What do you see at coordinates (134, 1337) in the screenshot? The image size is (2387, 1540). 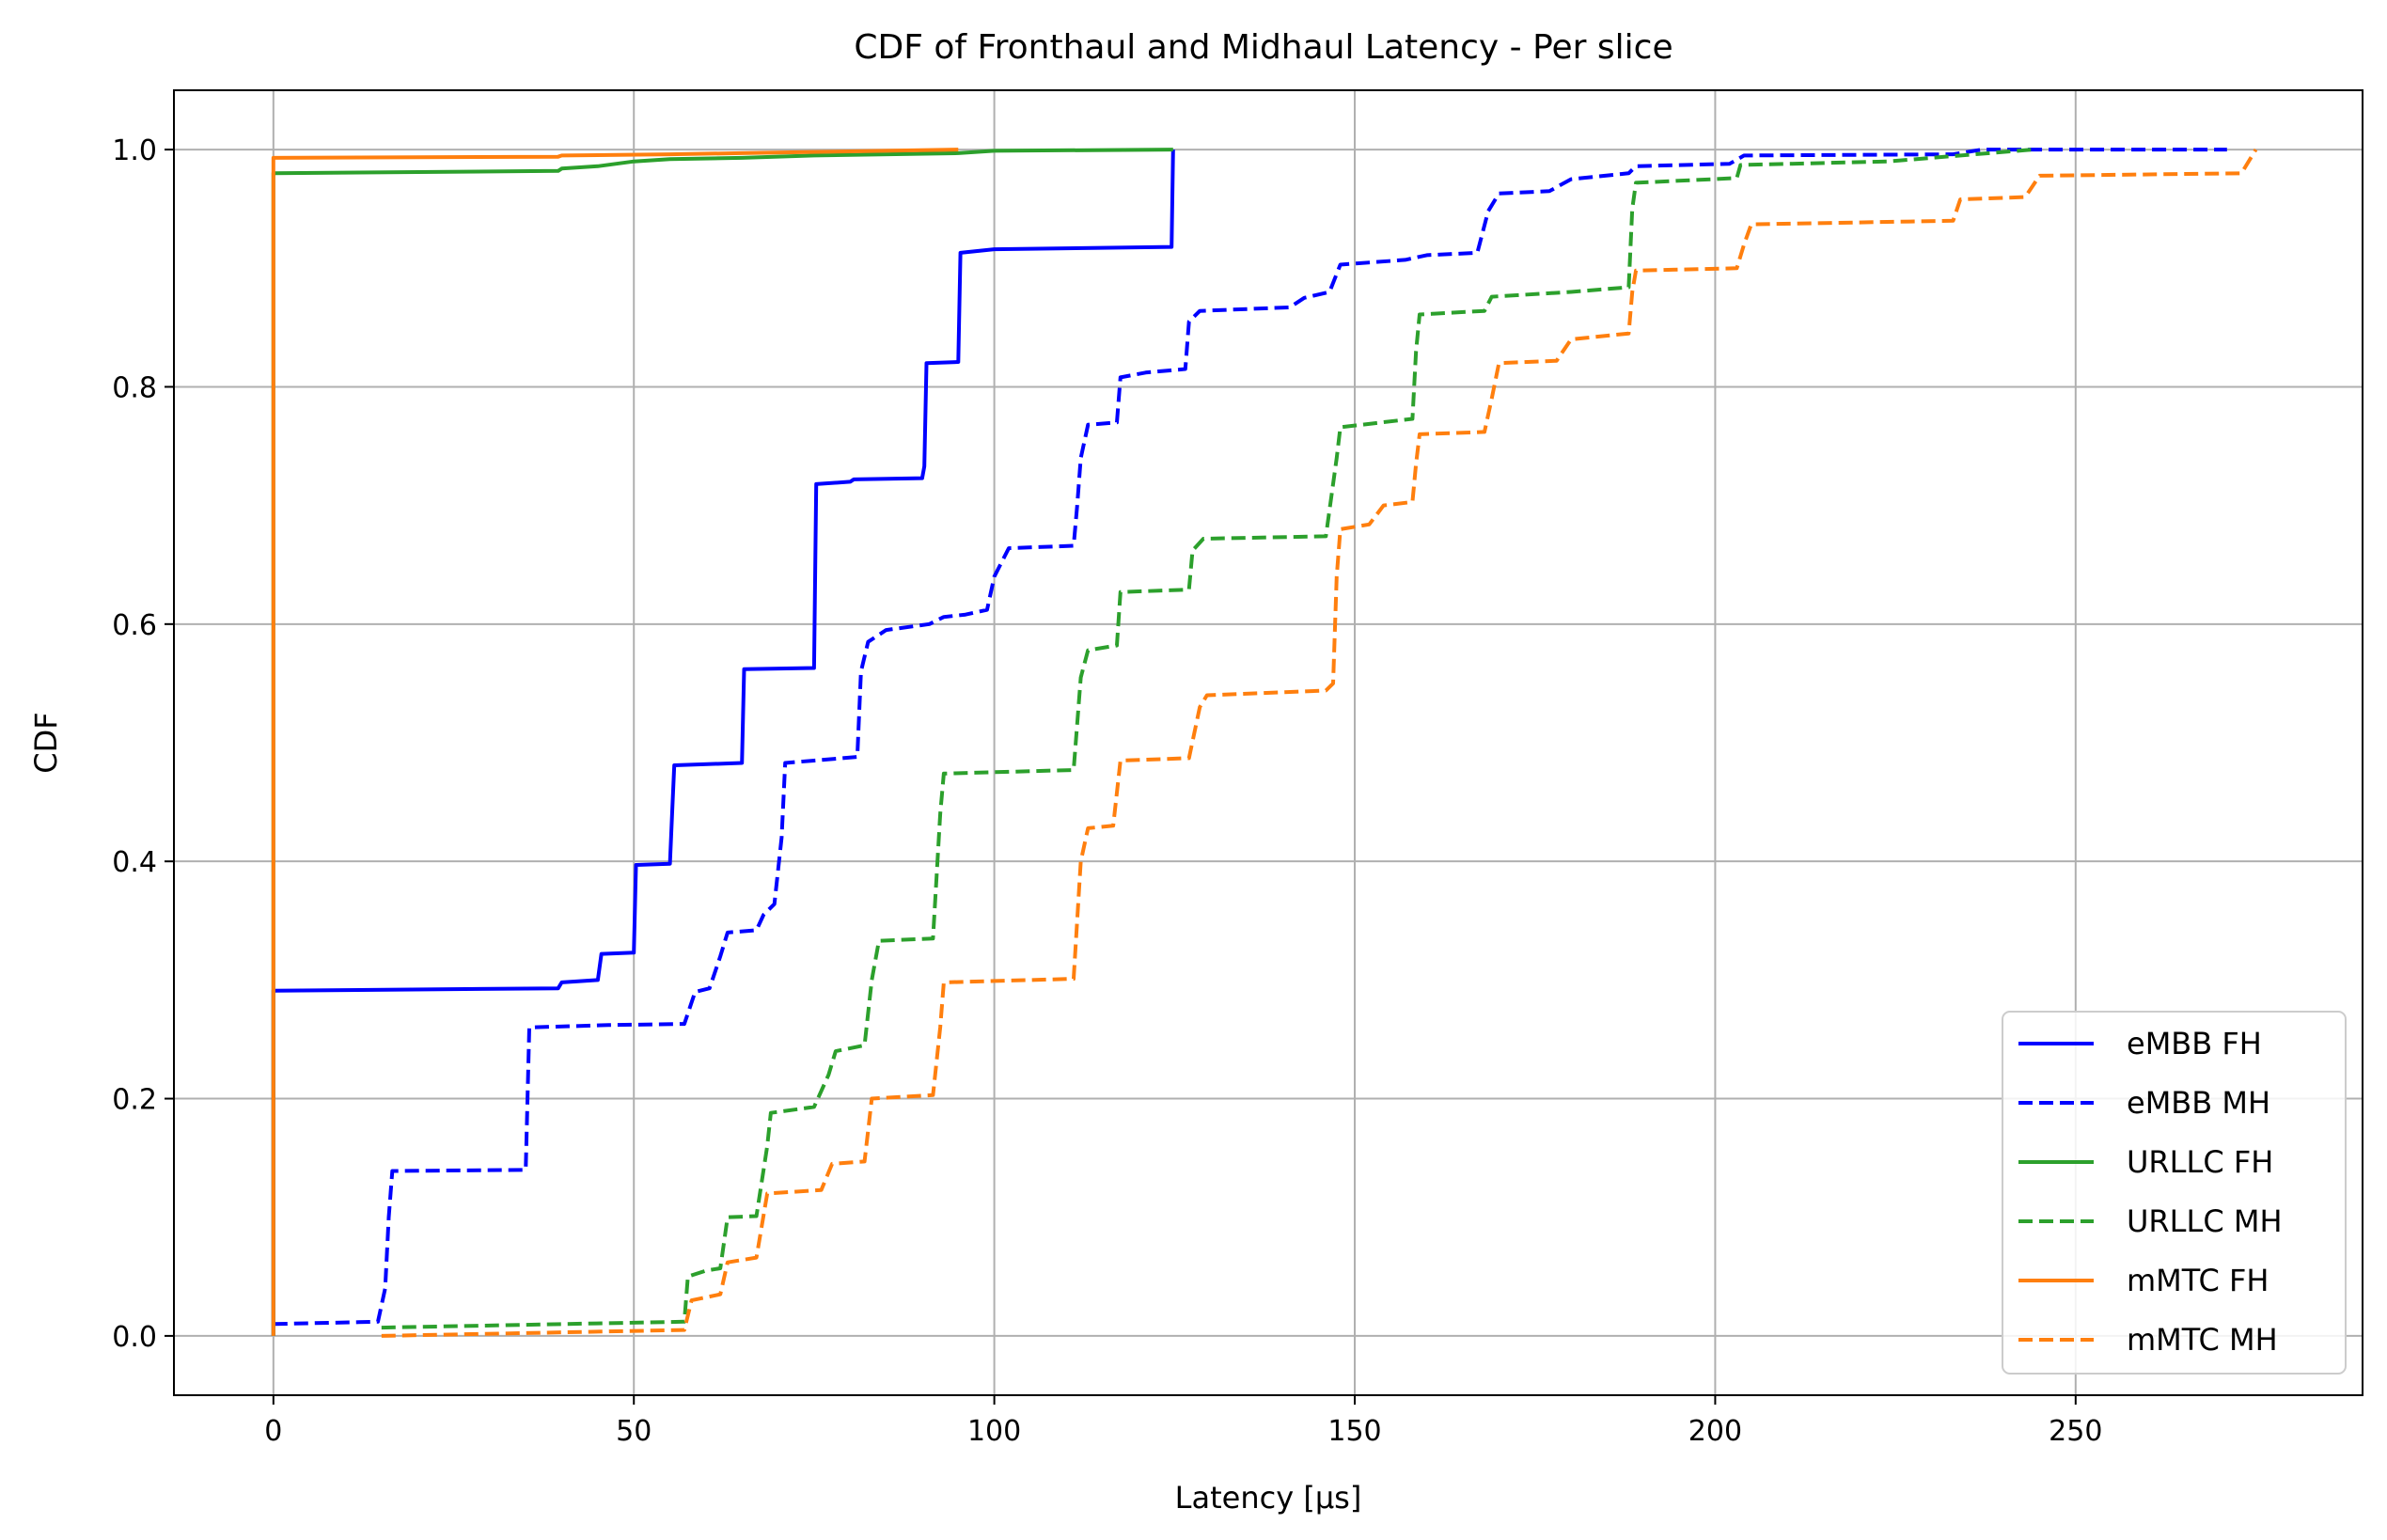 I see `y-tick-label: 0.0` at bounding box center [134, 1337].